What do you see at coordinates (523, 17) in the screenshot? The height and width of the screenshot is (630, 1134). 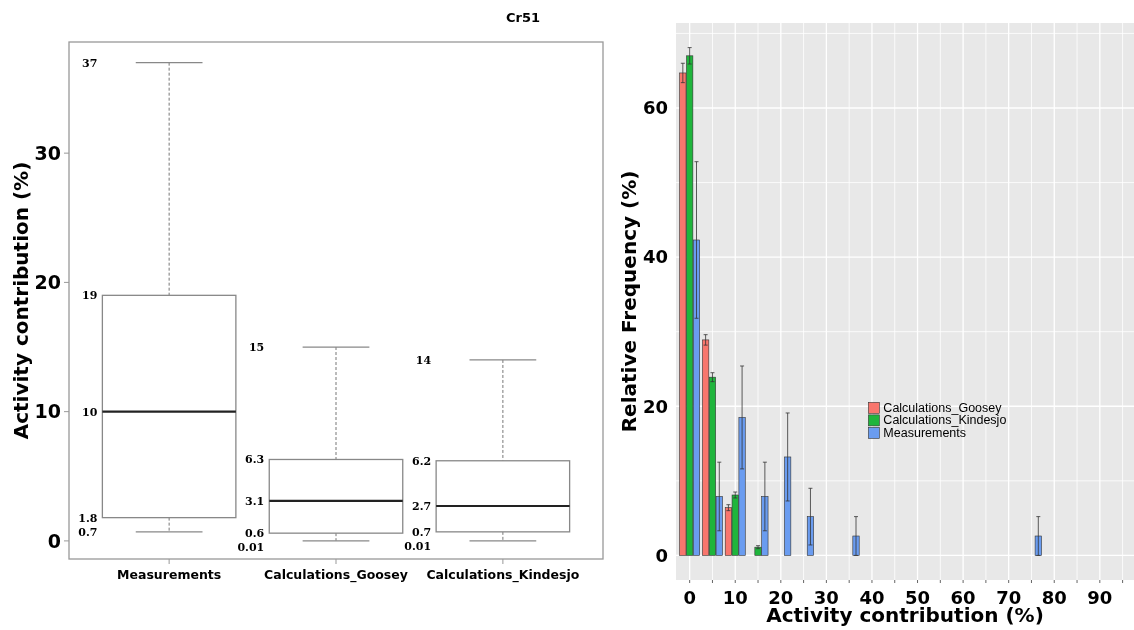 I see `chart-title: Cr51` at bounding box center [523, 17].